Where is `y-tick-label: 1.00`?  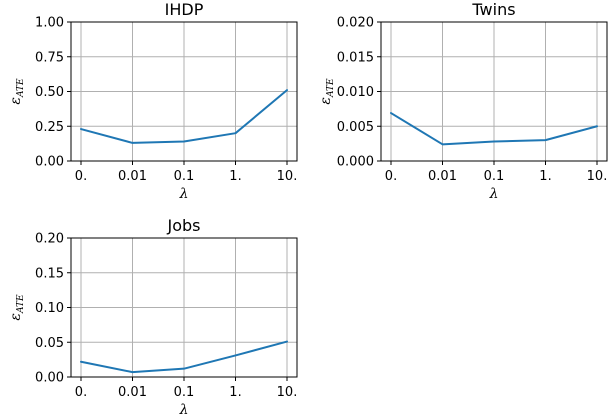
y-tick-label: 1.00 is located at coordinates (49, 23).